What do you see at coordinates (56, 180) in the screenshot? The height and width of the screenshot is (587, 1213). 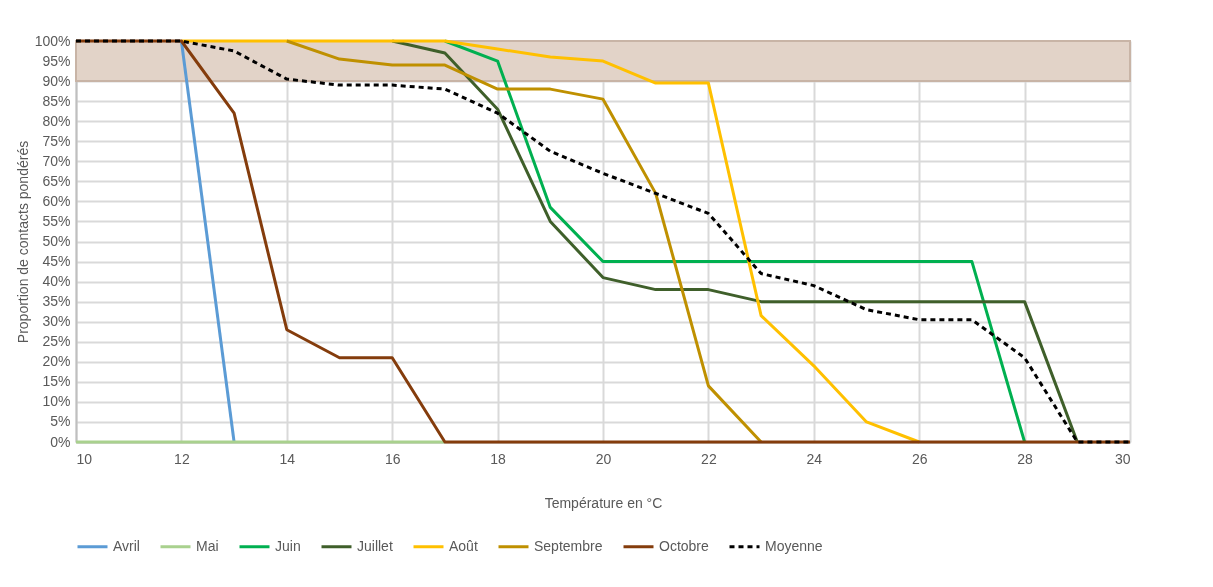 I see `y-tick-label: 65%` at bounding box center [56, 180].